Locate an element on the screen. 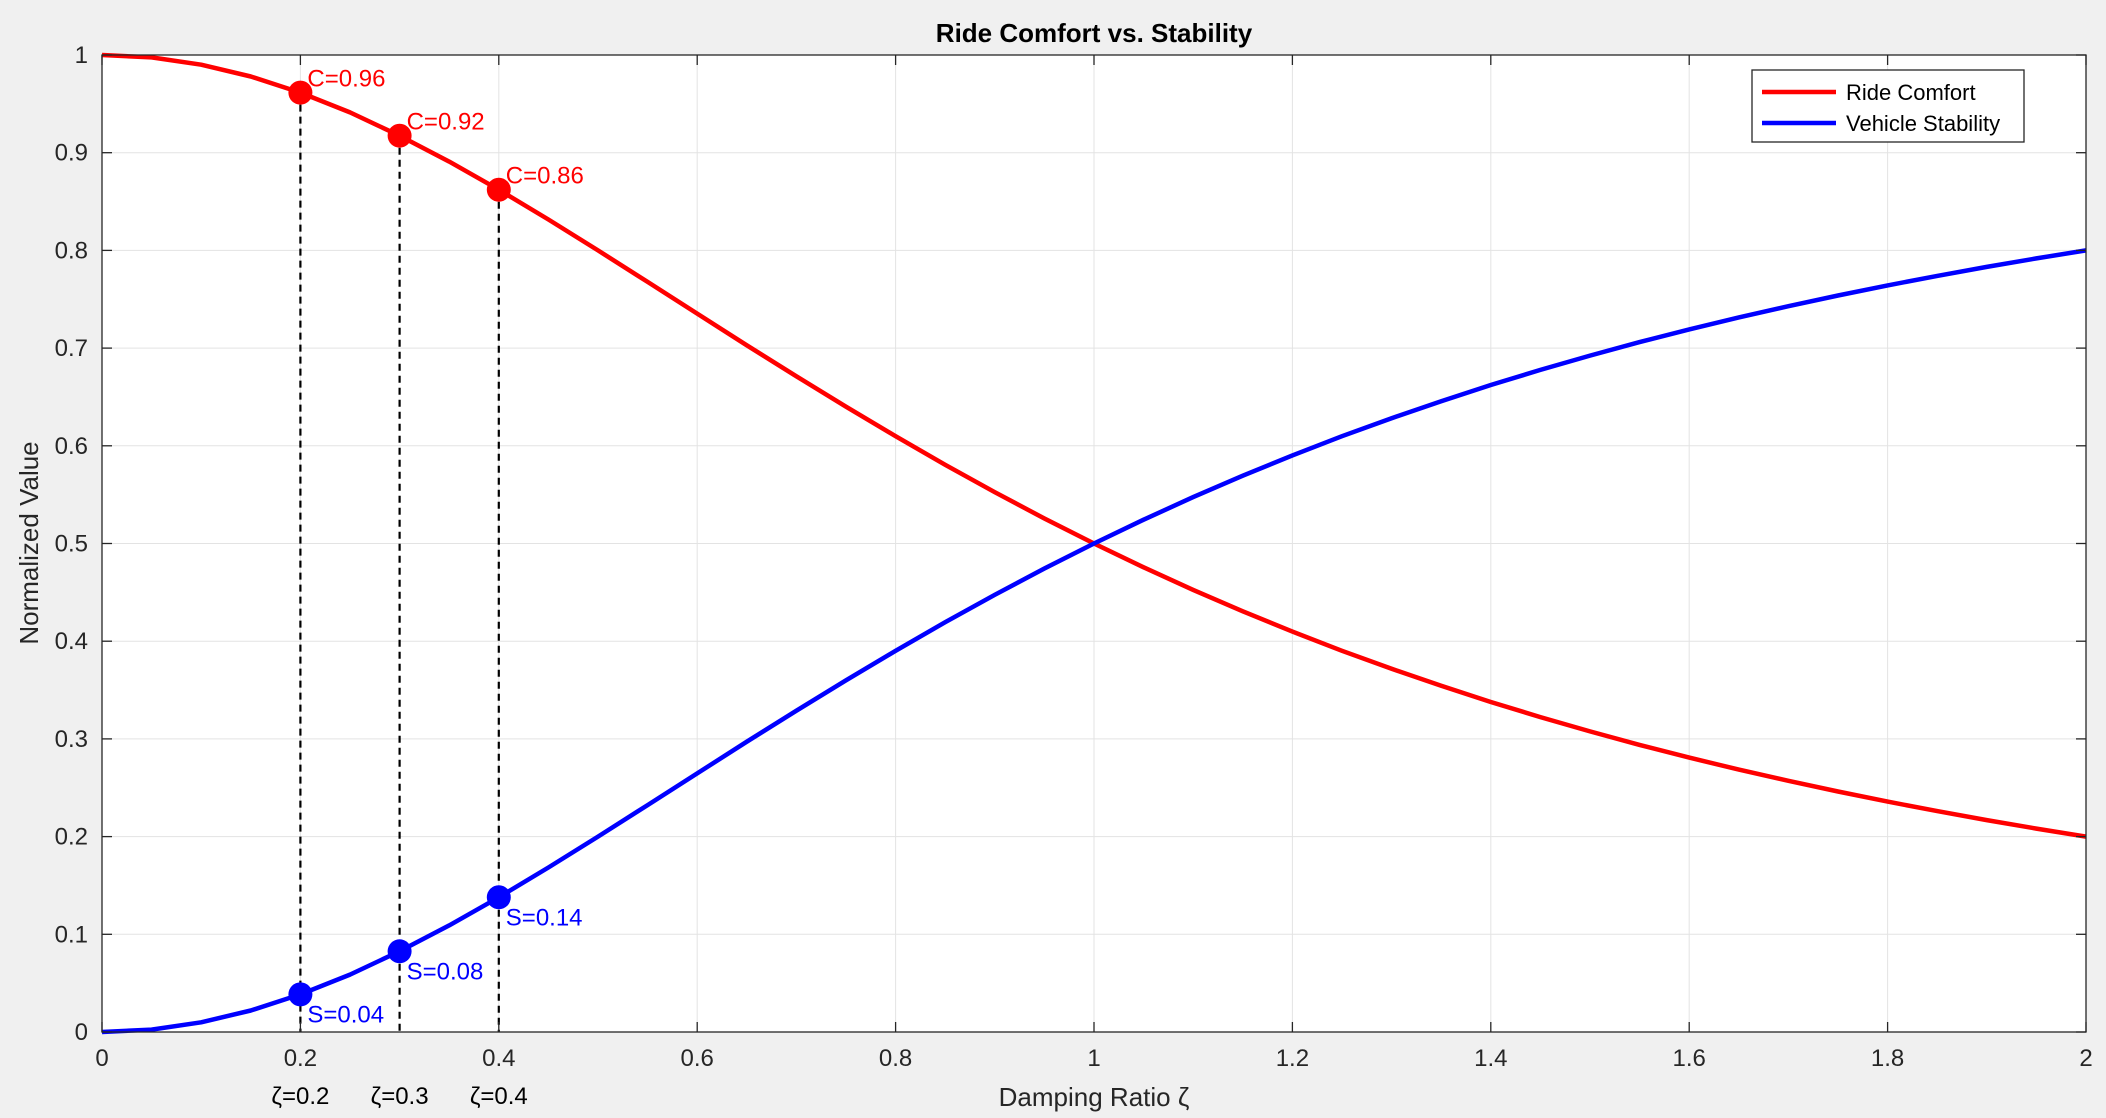  y-tick-label: 0.2 is located at coordinates (71, 837).